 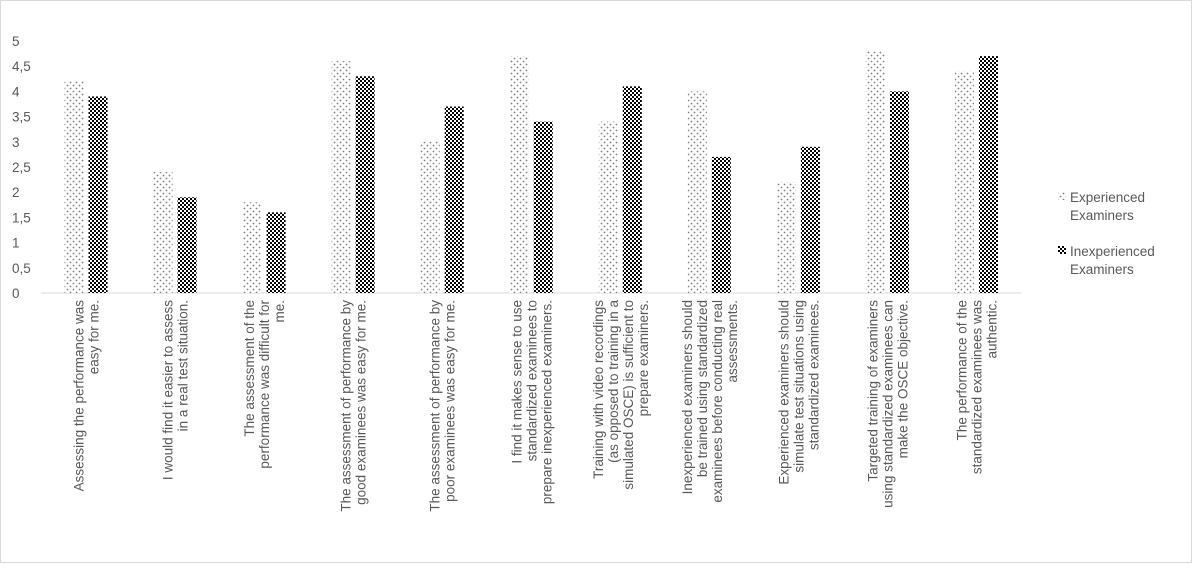 What do you see at coordinates (21, 167) in the screenshot?
I see `y-tick-label: 2,5` at bounding box center [21, 167].